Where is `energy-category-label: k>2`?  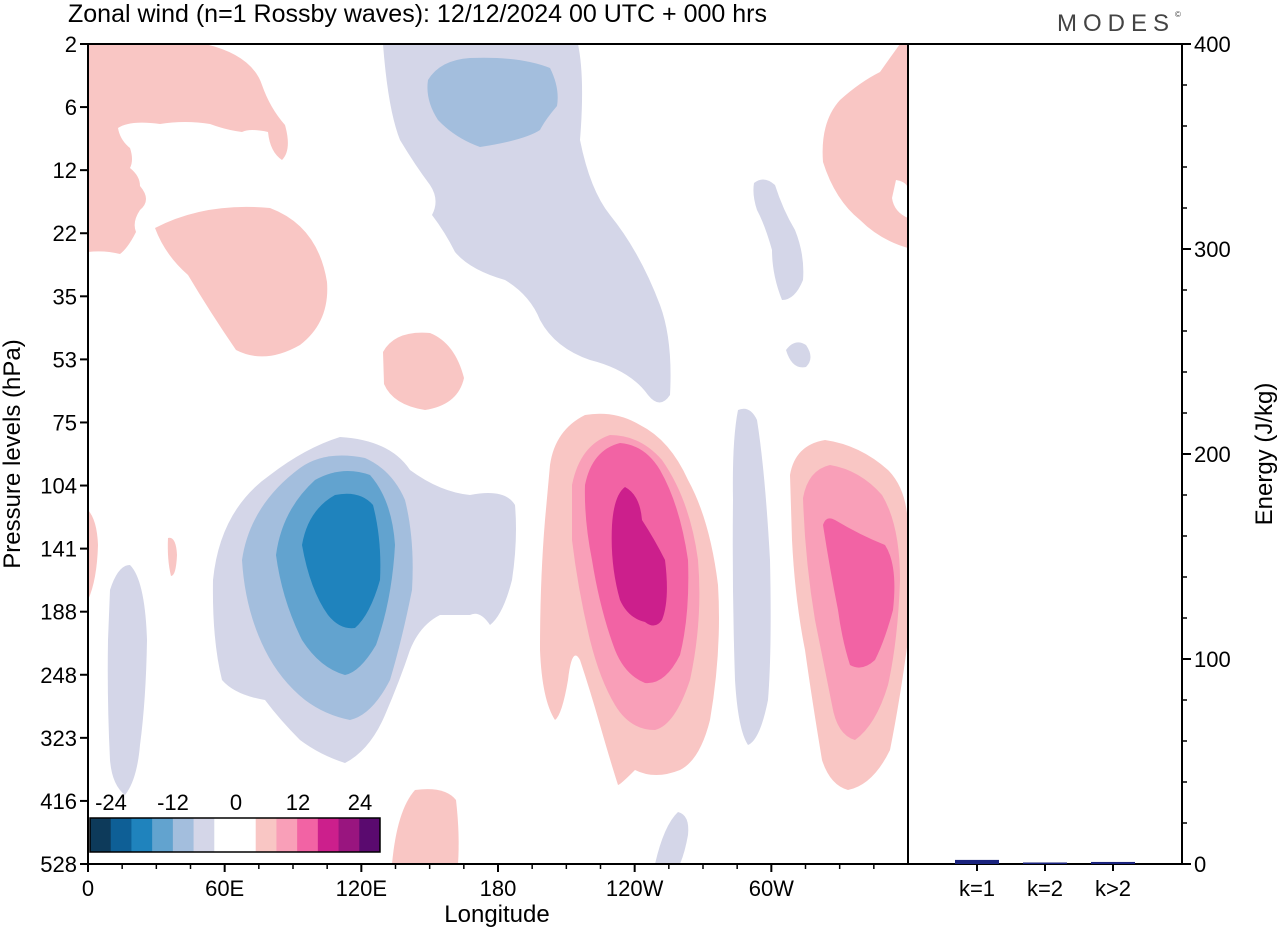
energy-category-label: k>2 is located at coordinates (1113, 888).